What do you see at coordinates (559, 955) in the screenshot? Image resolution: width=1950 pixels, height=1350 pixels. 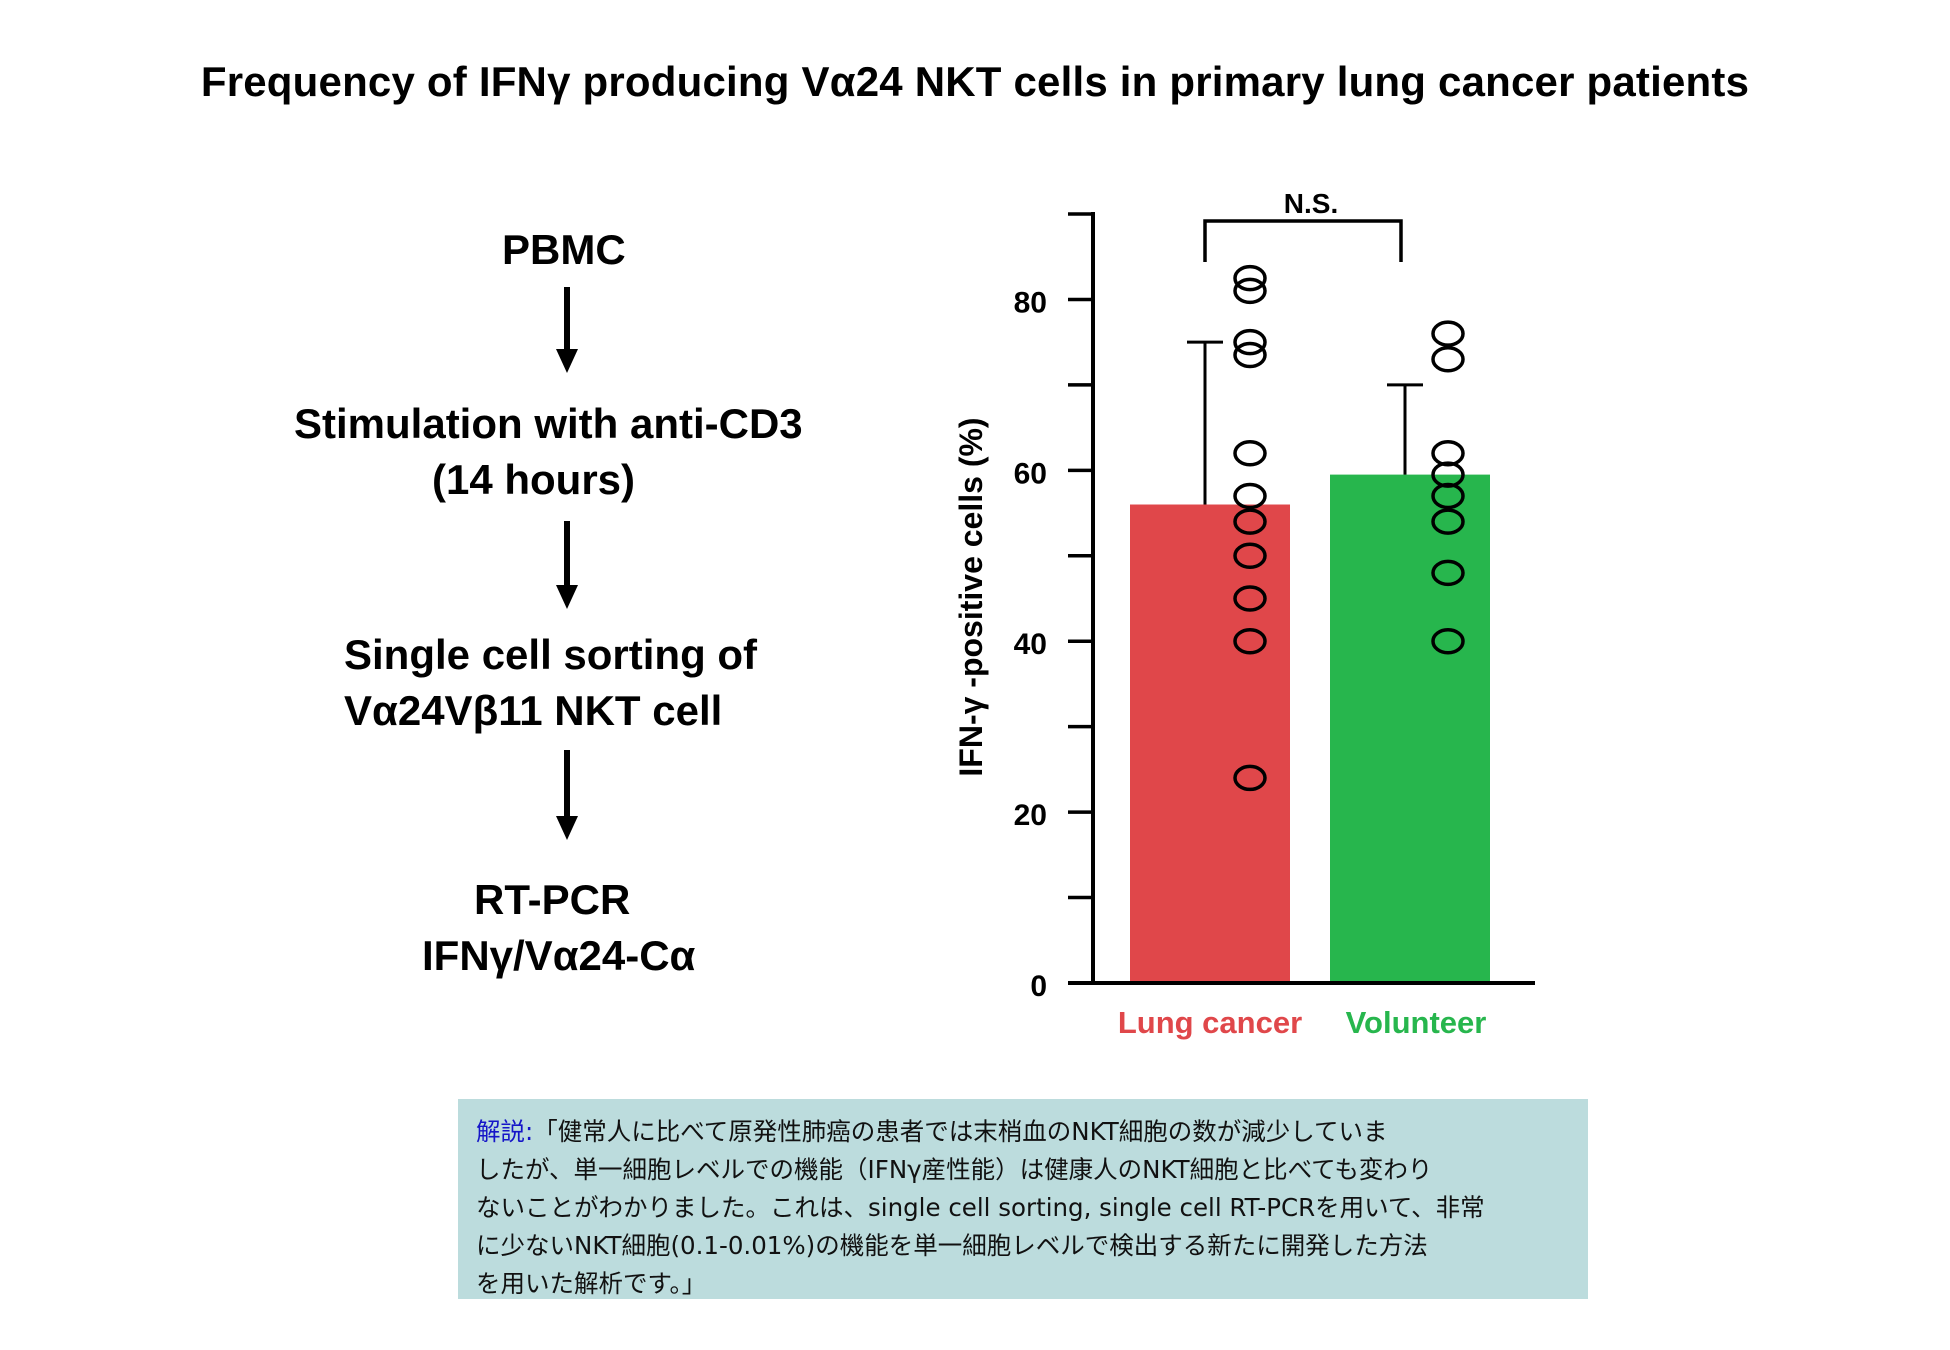 I see `flow-step-rtpcr-target: IFNγ/Vα24-Cα` at bounding box center [559, 955].